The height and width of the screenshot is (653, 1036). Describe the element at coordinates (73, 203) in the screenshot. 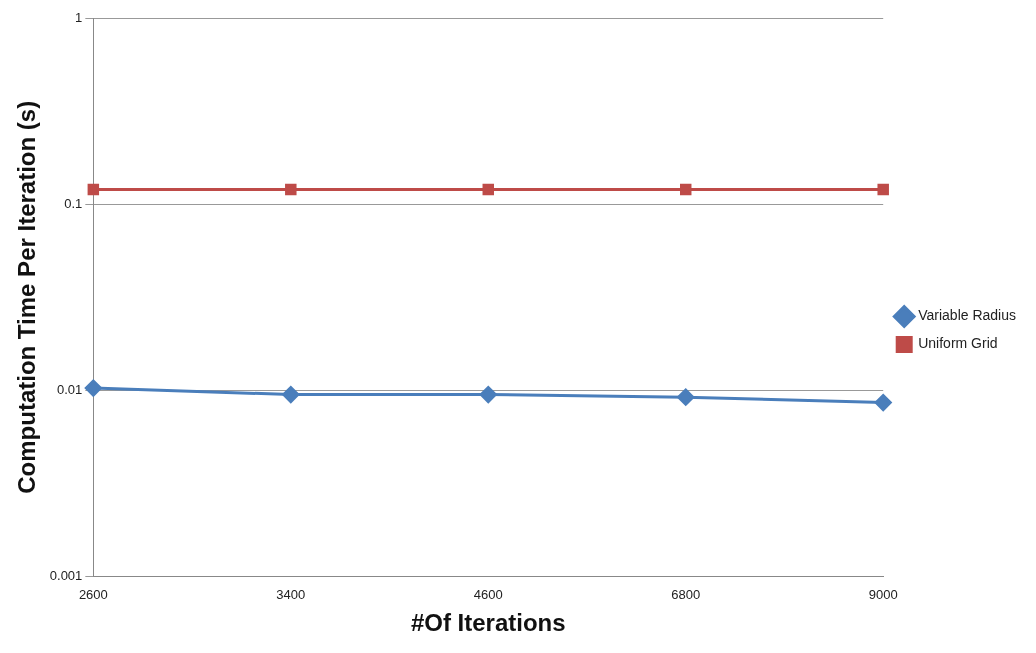

I see `y-tick-label: 0.1` at that location.